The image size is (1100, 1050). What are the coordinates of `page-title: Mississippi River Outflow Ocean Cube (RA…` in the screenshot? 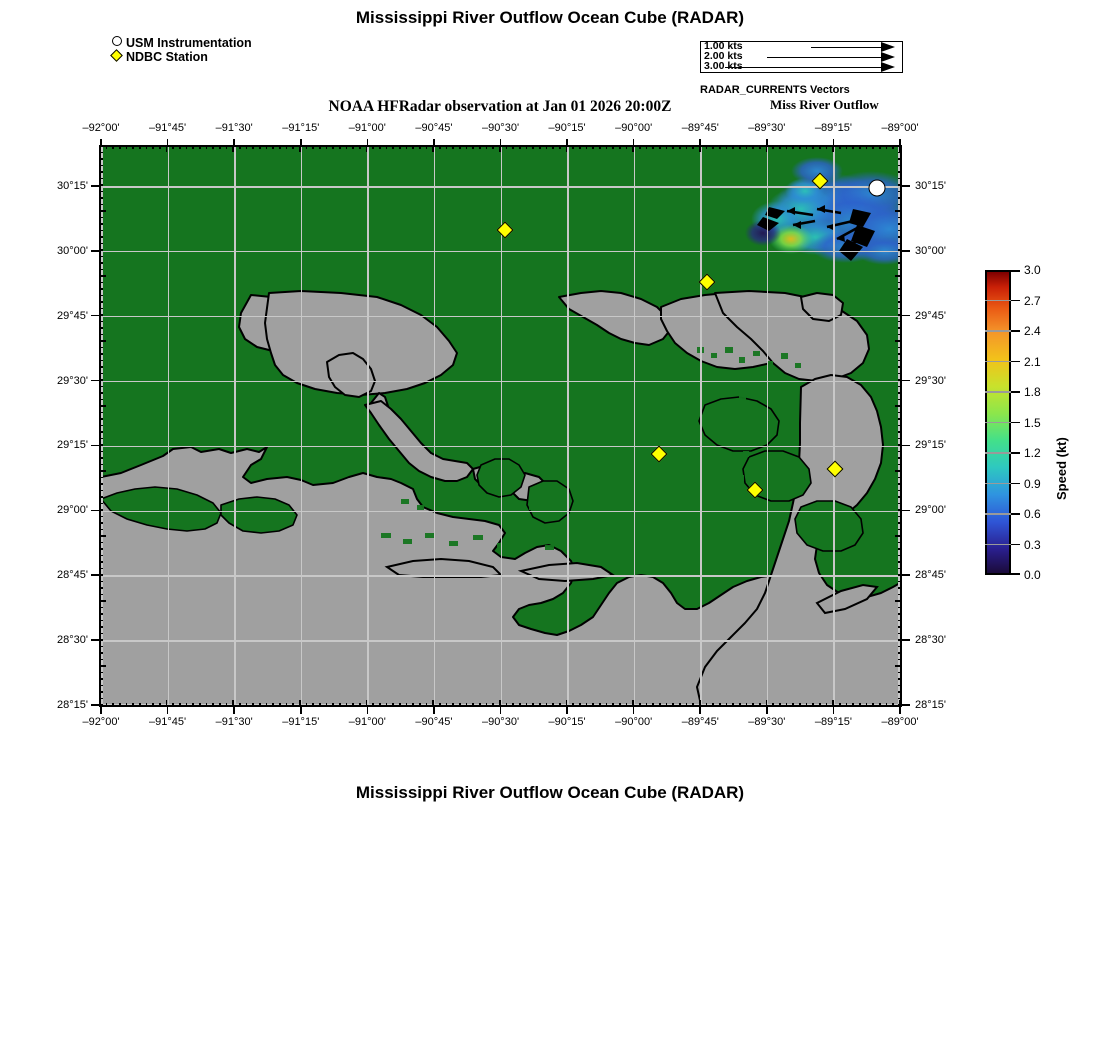 It's located at (550, 17).